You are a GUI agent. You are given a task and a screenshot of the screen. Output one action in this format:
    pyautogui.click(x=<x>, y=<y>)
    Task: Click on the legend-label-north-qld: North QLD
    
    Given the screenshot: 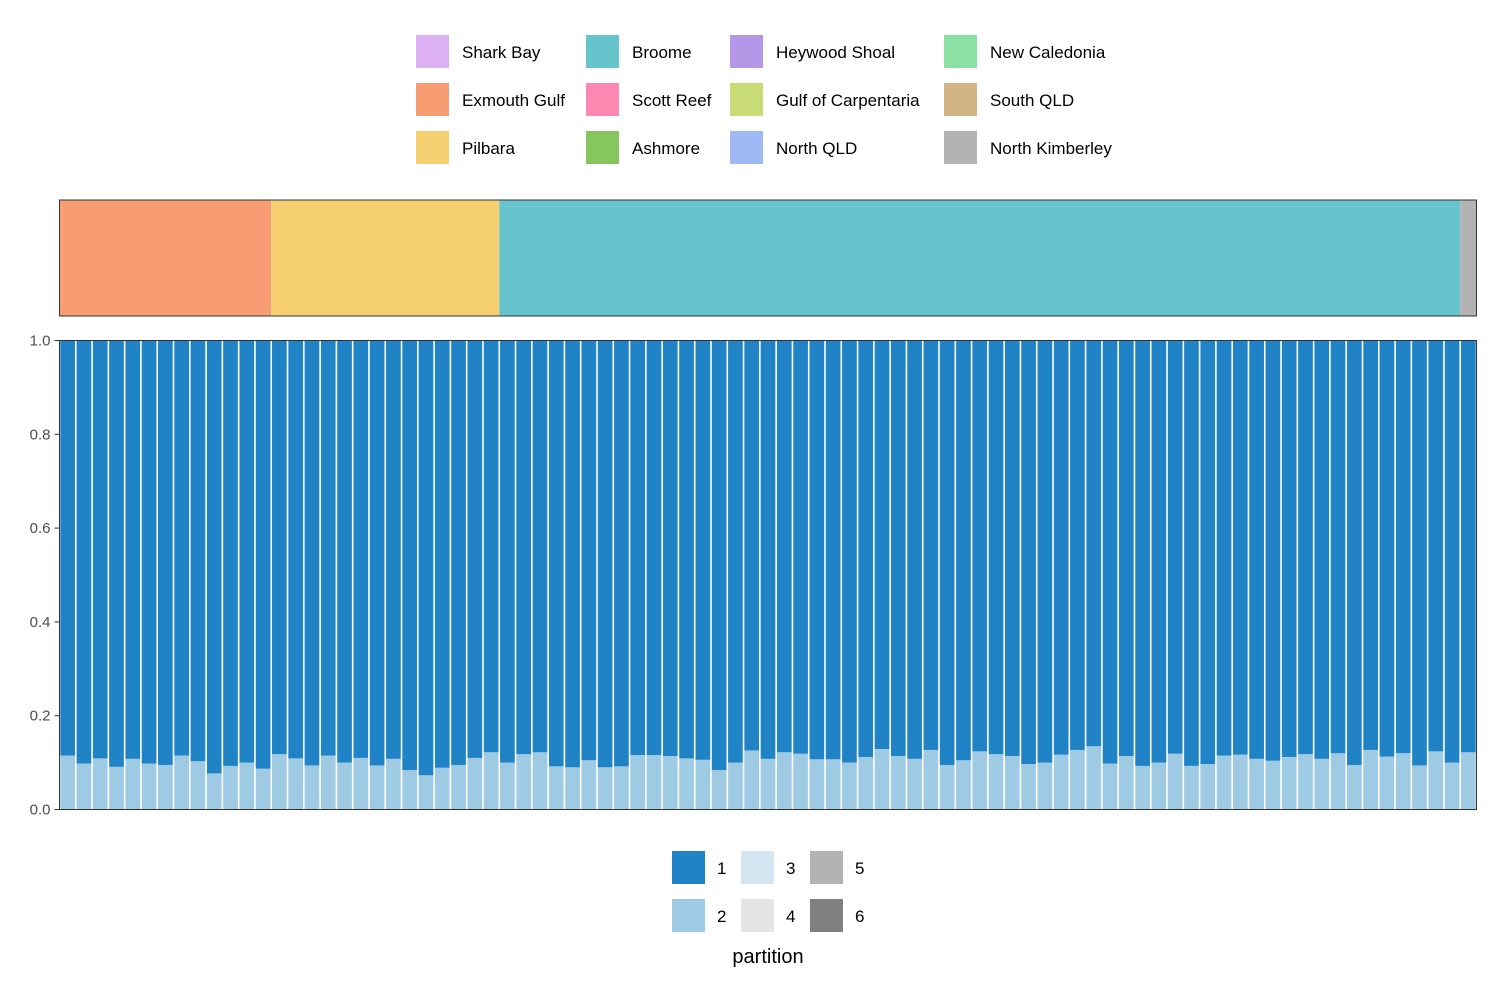 What is the action you would take?
    pyautogui.click(x=816, y=148)
    